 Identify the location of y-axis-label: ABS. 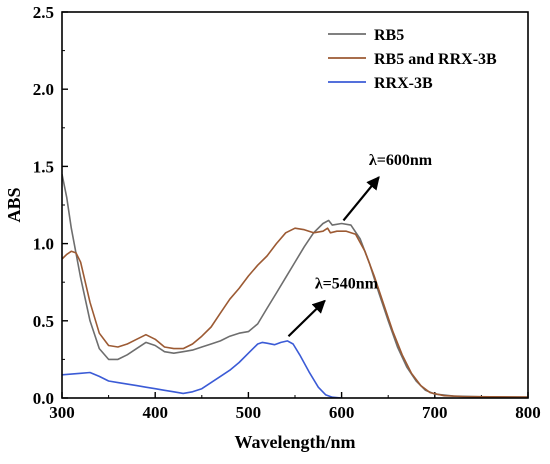
(14, 204).